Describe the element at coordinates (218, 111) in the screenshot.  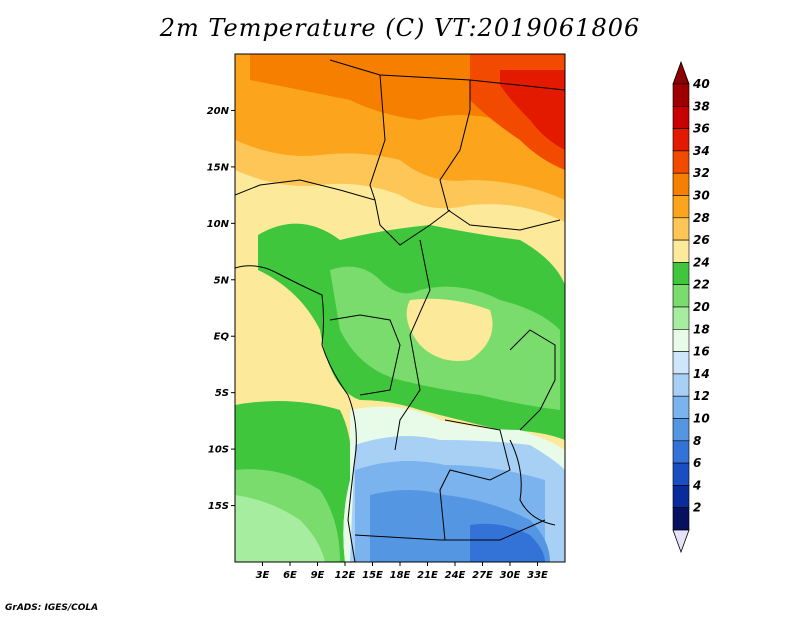
I see `lat-tick-label: 20N` at that location.